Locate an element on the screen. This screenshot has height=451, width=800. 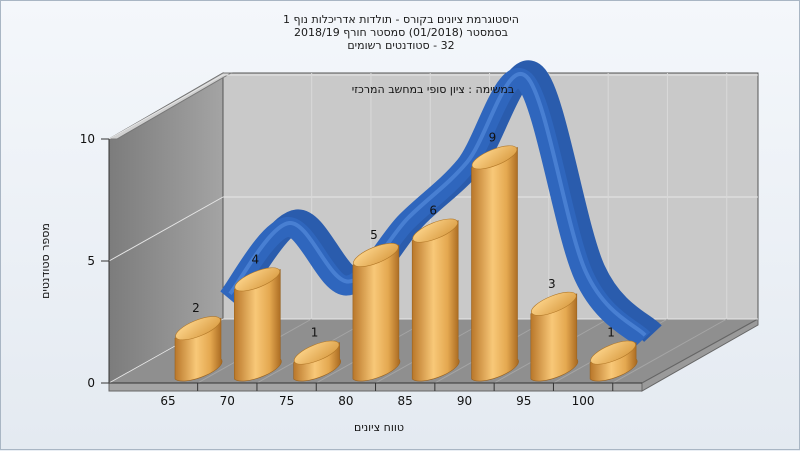
data-label-80: 5 is located at coordinates (374, 235).